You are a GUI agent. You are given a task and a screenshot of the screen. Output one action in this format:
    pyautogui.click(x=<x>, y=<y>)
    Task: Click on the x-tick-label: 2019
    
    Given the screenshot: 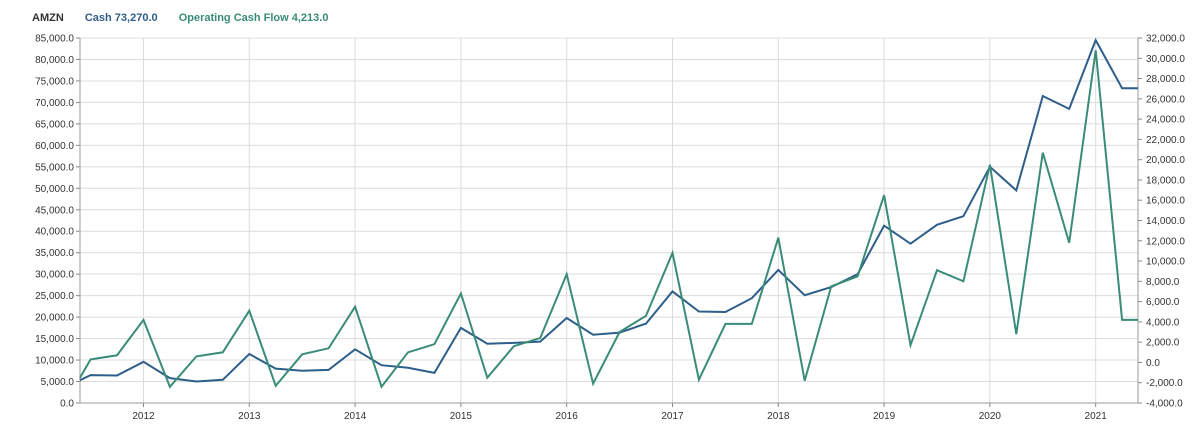 What is the action you would take?
    pyautogui.click(x=884, y=416)
    